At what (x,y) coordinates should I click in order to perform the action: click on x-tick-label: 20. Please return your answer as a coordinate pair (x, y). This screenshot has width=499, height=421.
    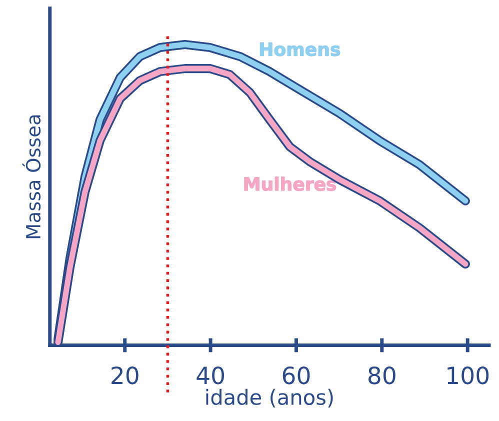
    Looking at the image, I should click on (125, 375).